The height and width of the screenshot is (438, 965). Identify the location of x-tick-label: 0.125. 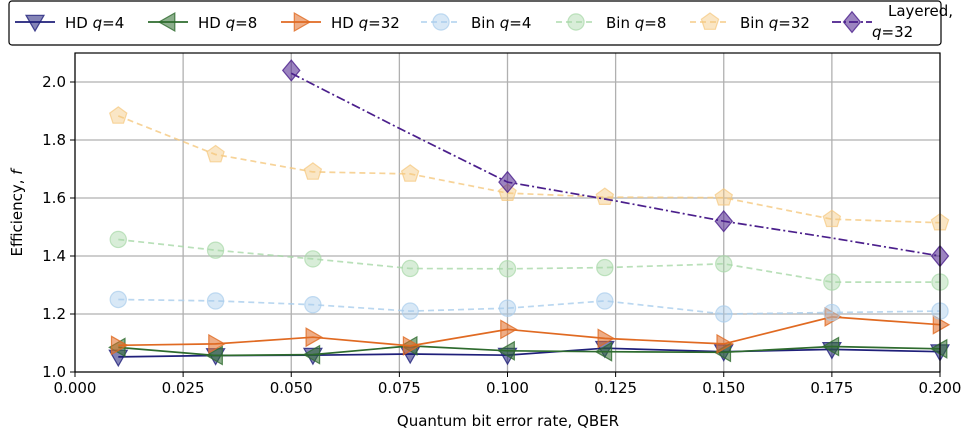
(615, 388).